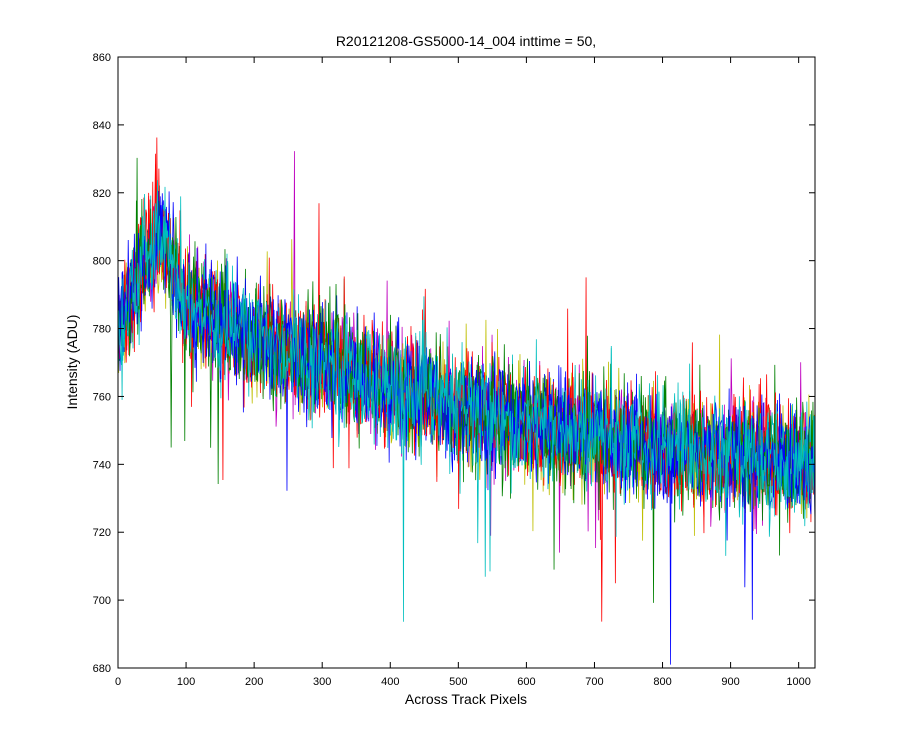  Describe the element at coordinates (390, 682) in the screenshot. I see `x-tick-label: 400` at that location.